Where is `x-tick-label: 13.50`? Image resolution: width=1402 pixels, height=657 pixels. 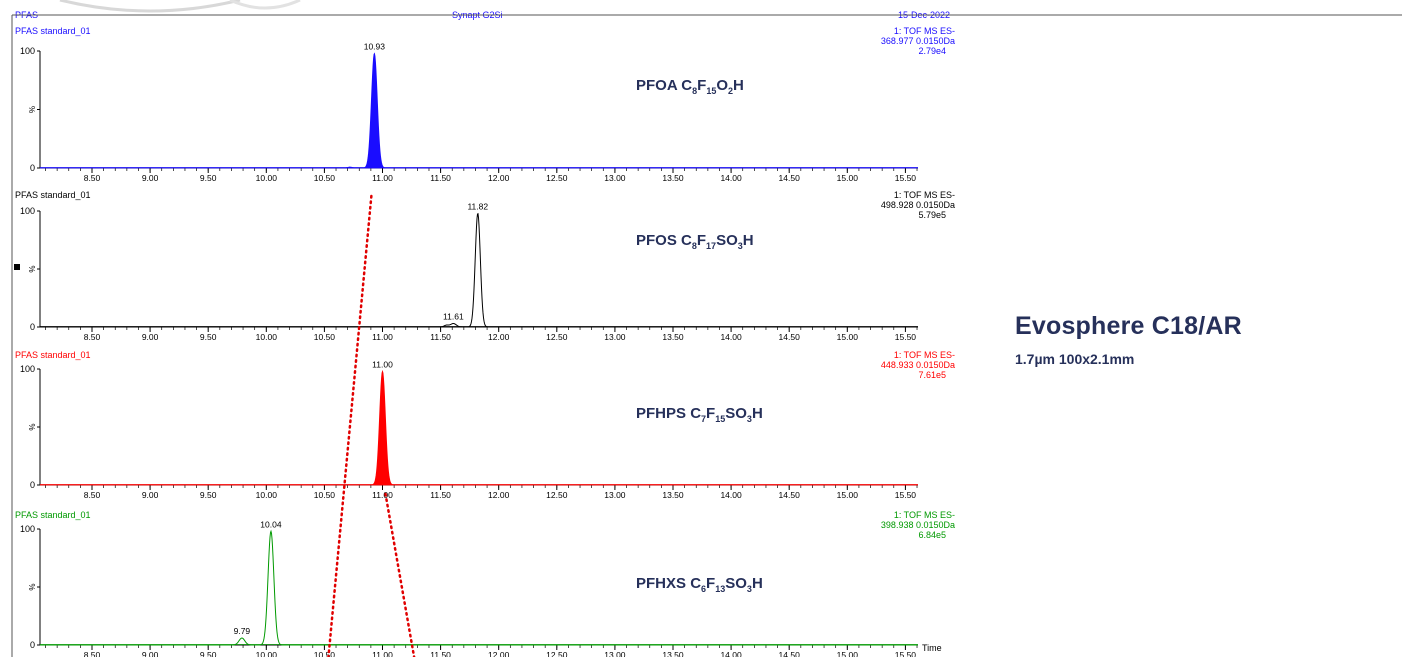
x-tick-label: 13.50 is located at coordinates (673, 337).